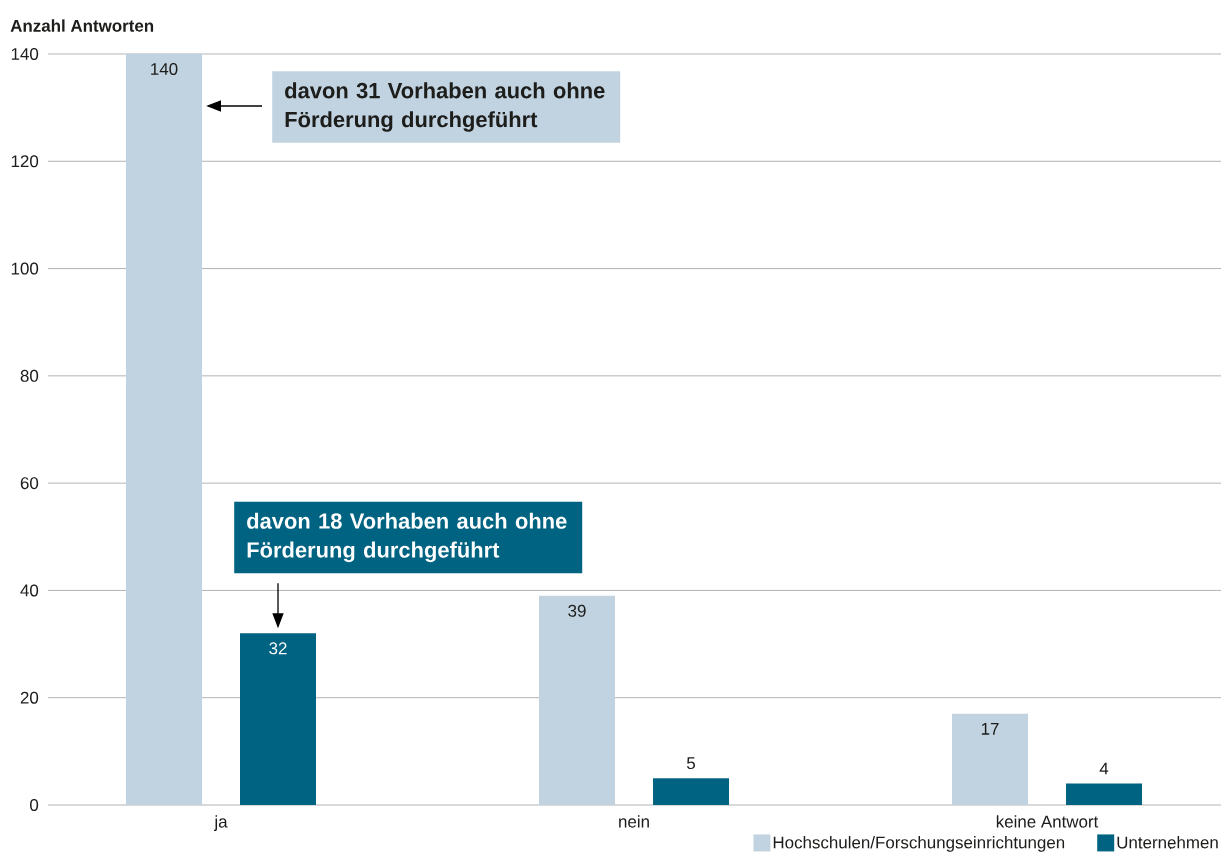  What do you see at coordinates (34, 805) in the screenshot?
I see `y-tick-label: 0` at bounding box center [34, 805].